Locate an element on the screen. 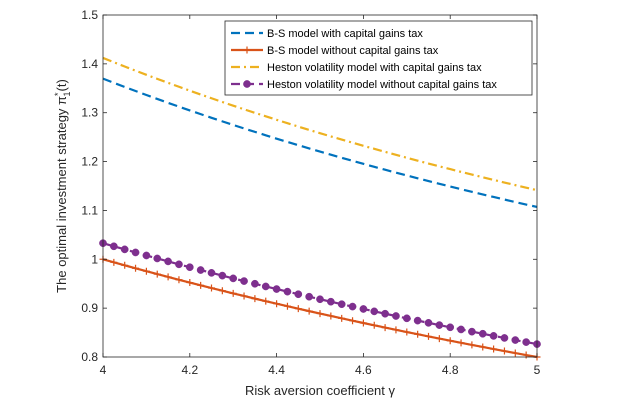  legend-box is located at coordinates (378, 58).